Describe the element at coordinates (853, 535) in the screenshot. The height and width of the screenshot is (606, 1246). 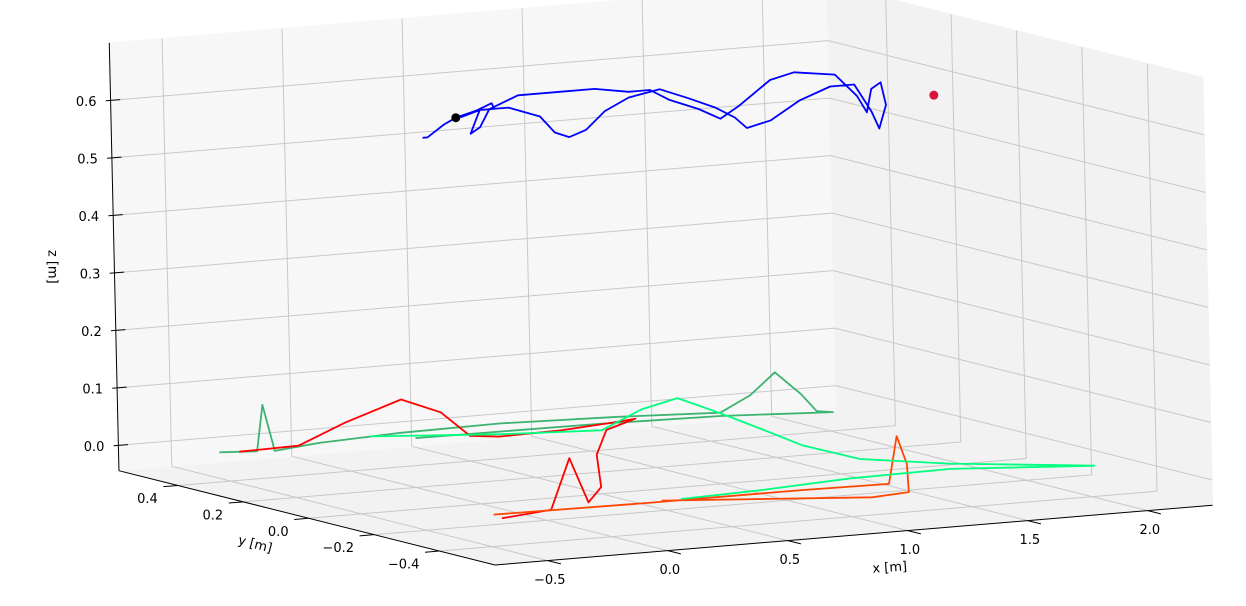
I see `x-axis` at that location.